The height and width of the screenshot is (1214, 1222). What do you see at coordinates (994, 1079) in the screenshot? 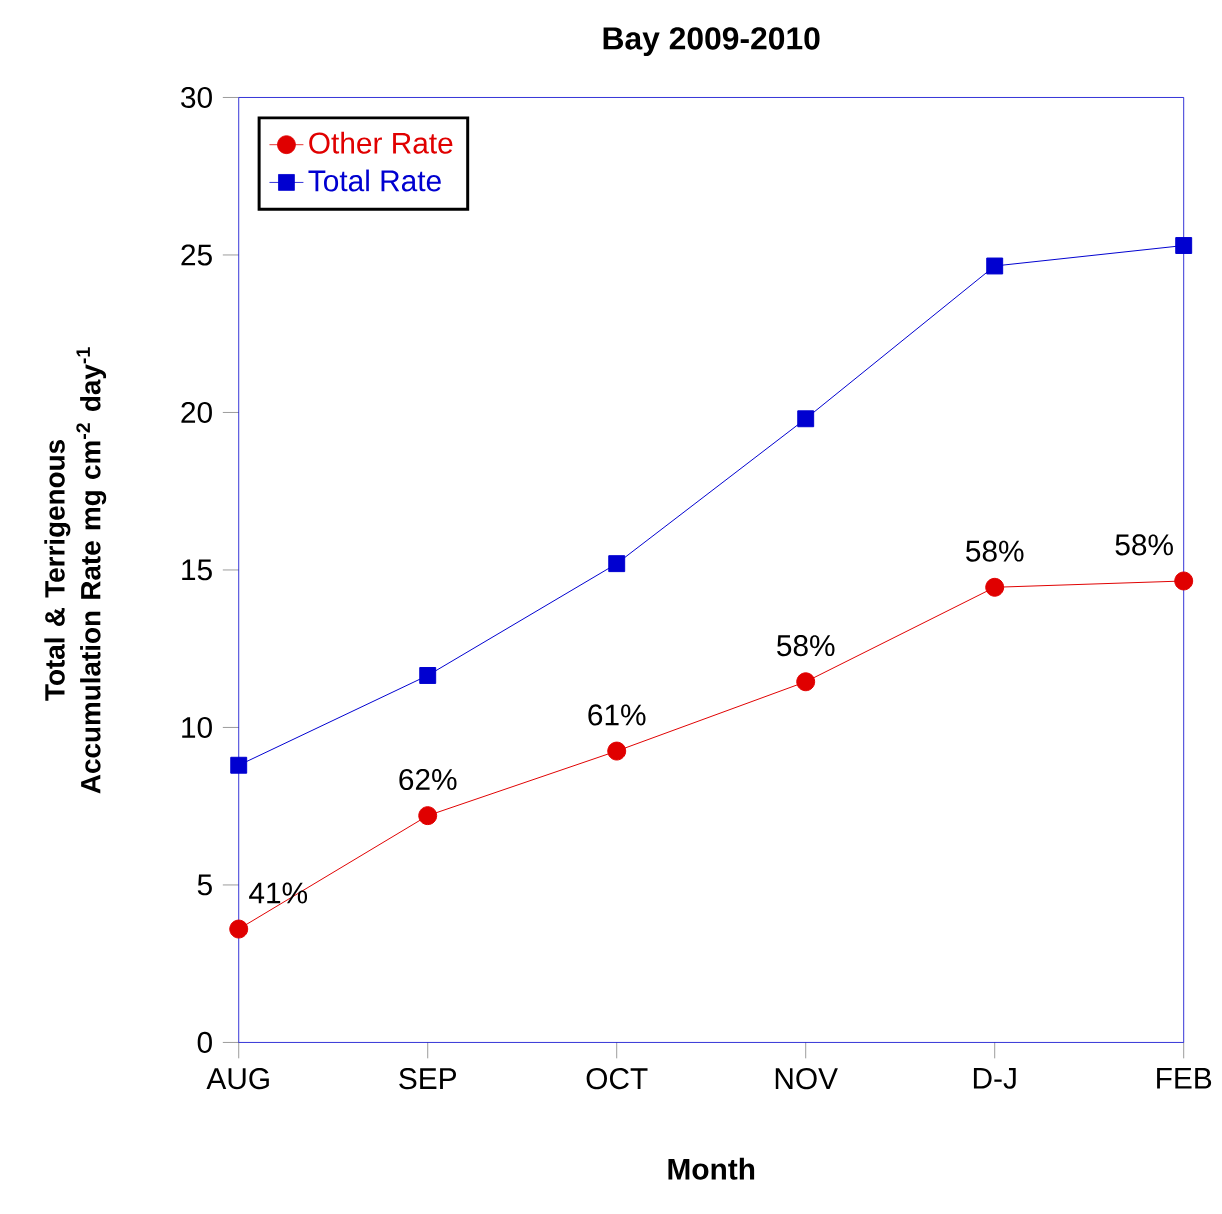
I see `x-tick-label: D-J` at bounding box center [994, 1079].